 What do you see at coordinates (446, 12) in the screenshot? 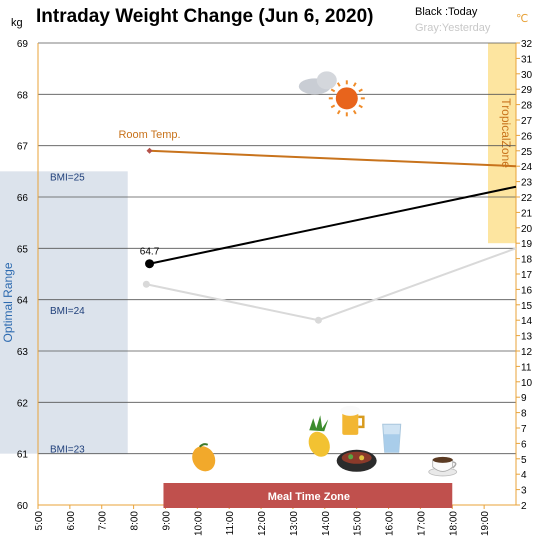
I see `legend-today: Black :Today` at bounding box center [446, 12].